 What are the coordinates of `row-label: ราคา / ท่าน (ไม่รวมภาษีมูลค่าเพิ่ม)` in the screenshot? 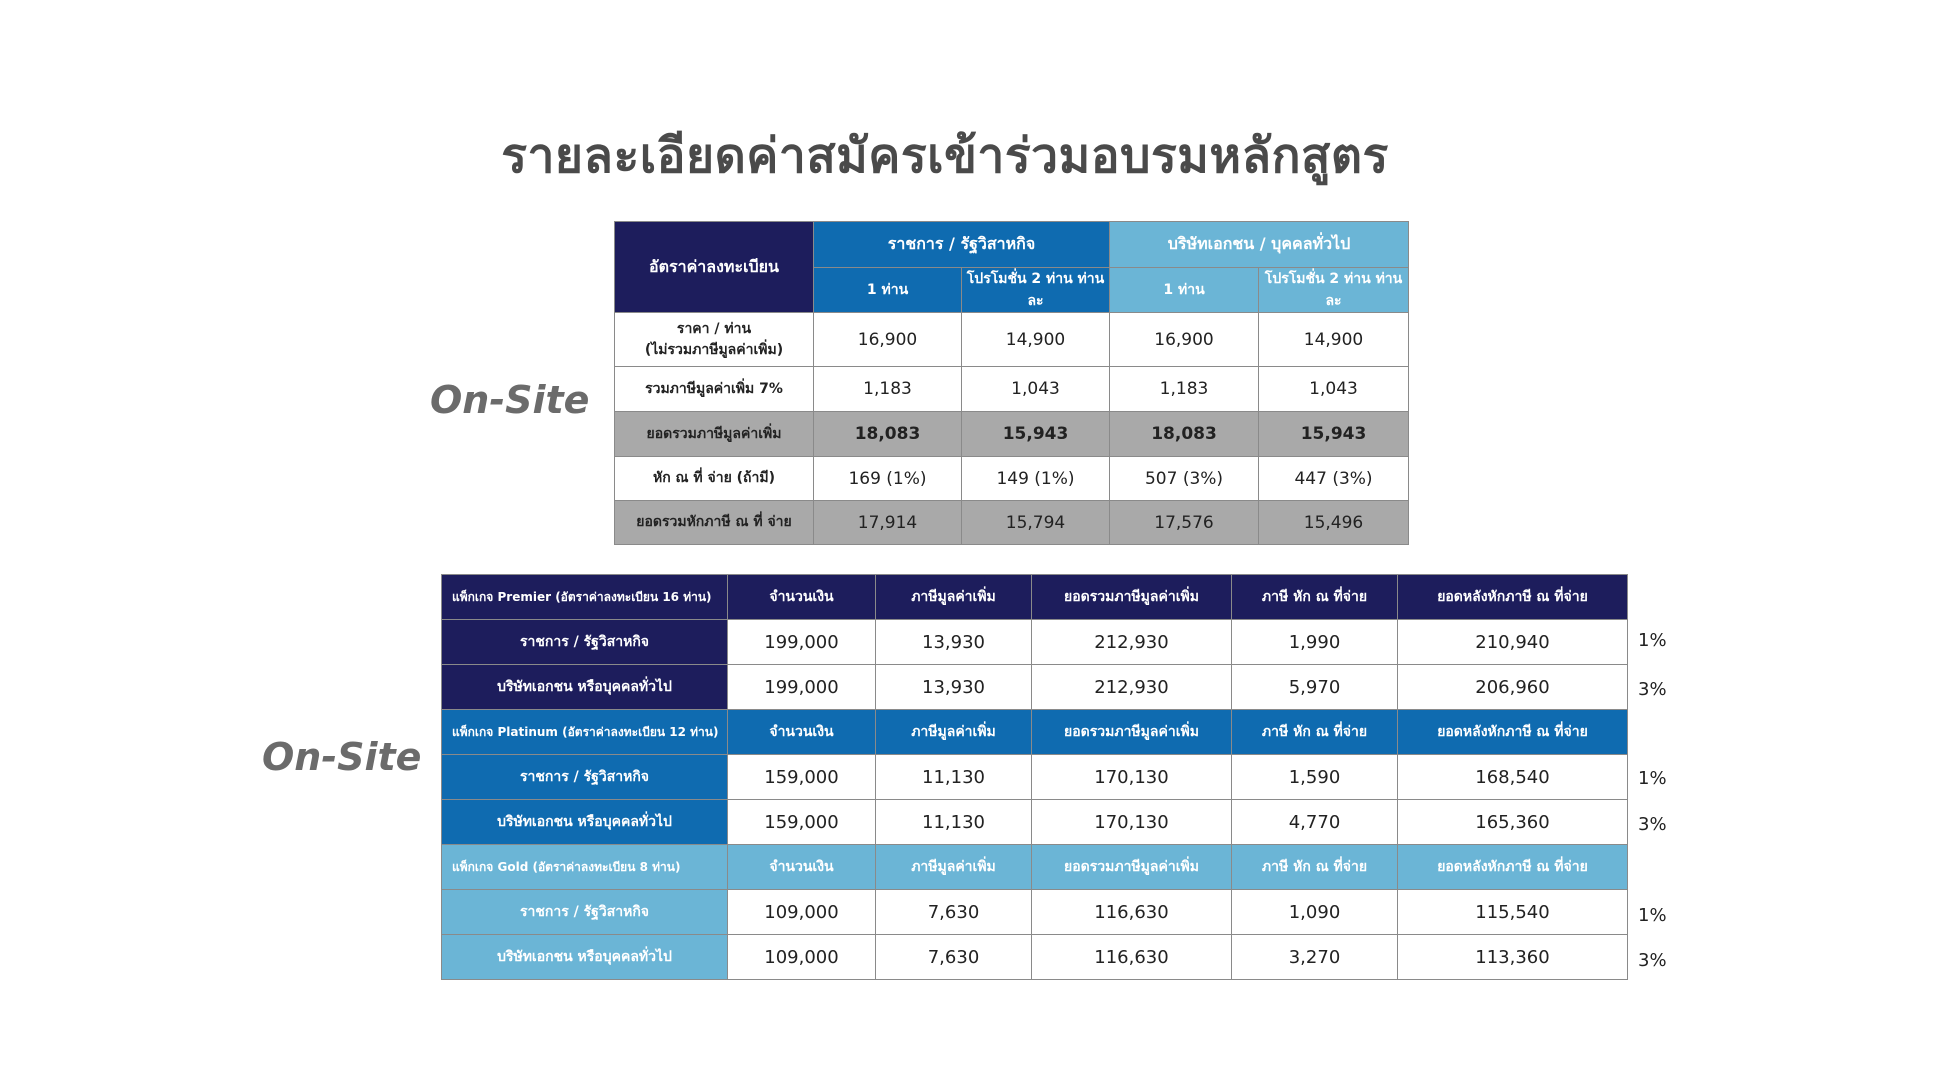 It's located at (714, 339).